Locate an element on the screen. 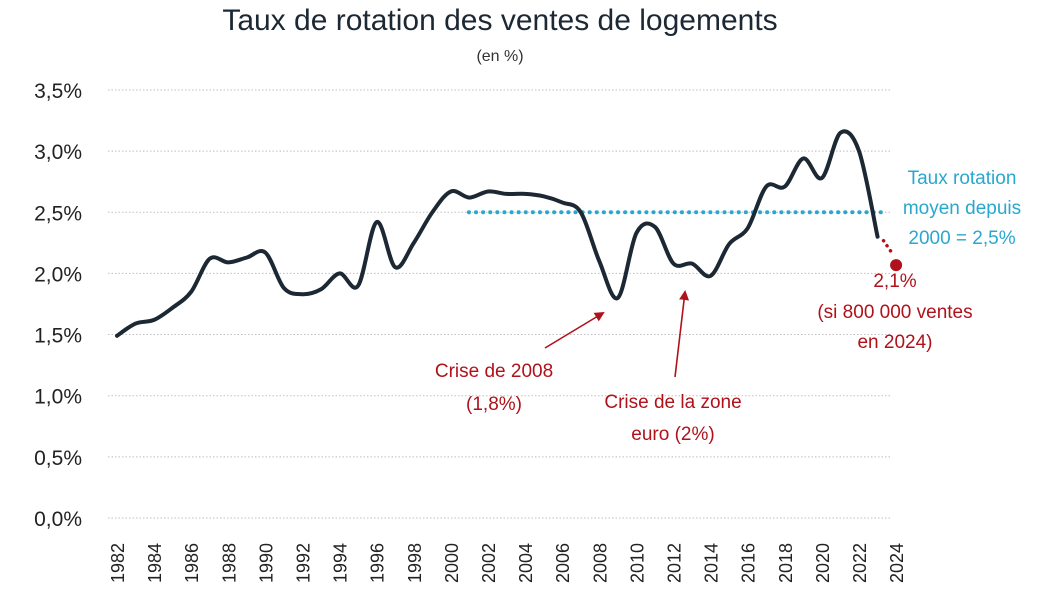 The height and width of the screenshot is (595, 1057). annotation-projection-line-3: en 2024) is located at coordinates (894, 342).